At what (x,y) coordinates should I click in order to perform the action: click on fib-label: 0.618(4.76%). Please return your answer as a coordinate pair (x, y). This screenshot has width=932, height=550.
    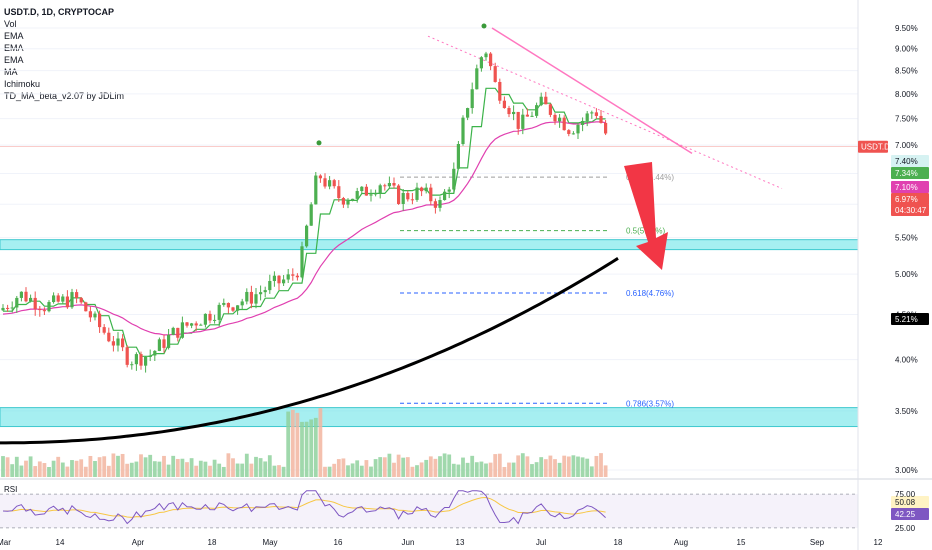
    Looking at the image, I should click on (650, 293).